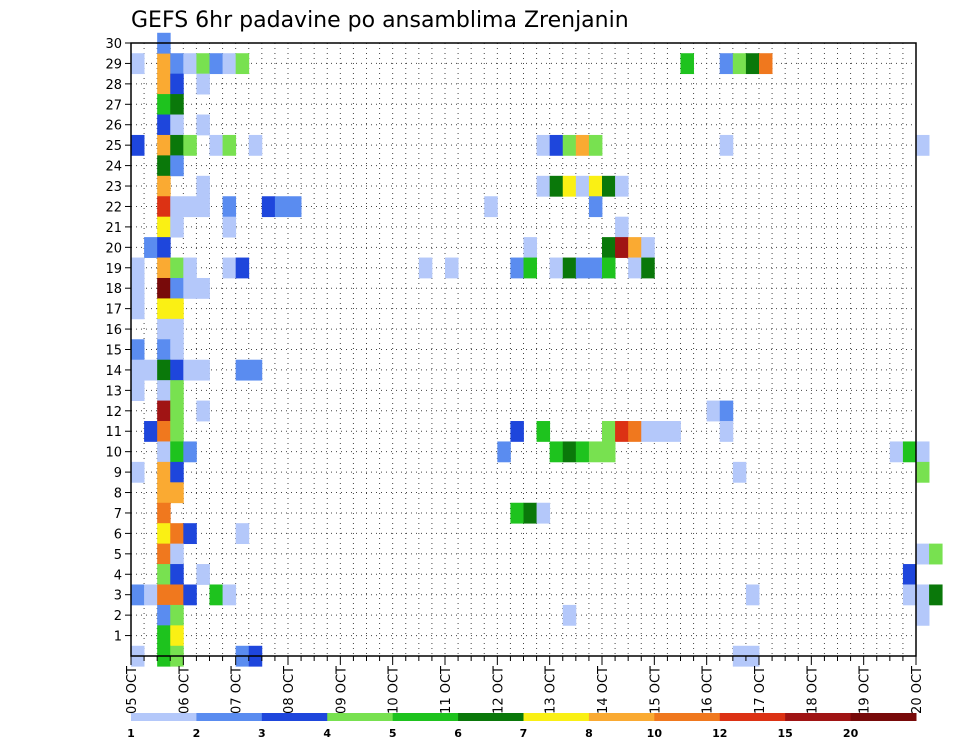 Image resolution: width=960 pixels, height=742 pixels. Describe the element at coordinates (184, 690) in the screenshot. I see `x-date-label: 06 OCT` at that location.